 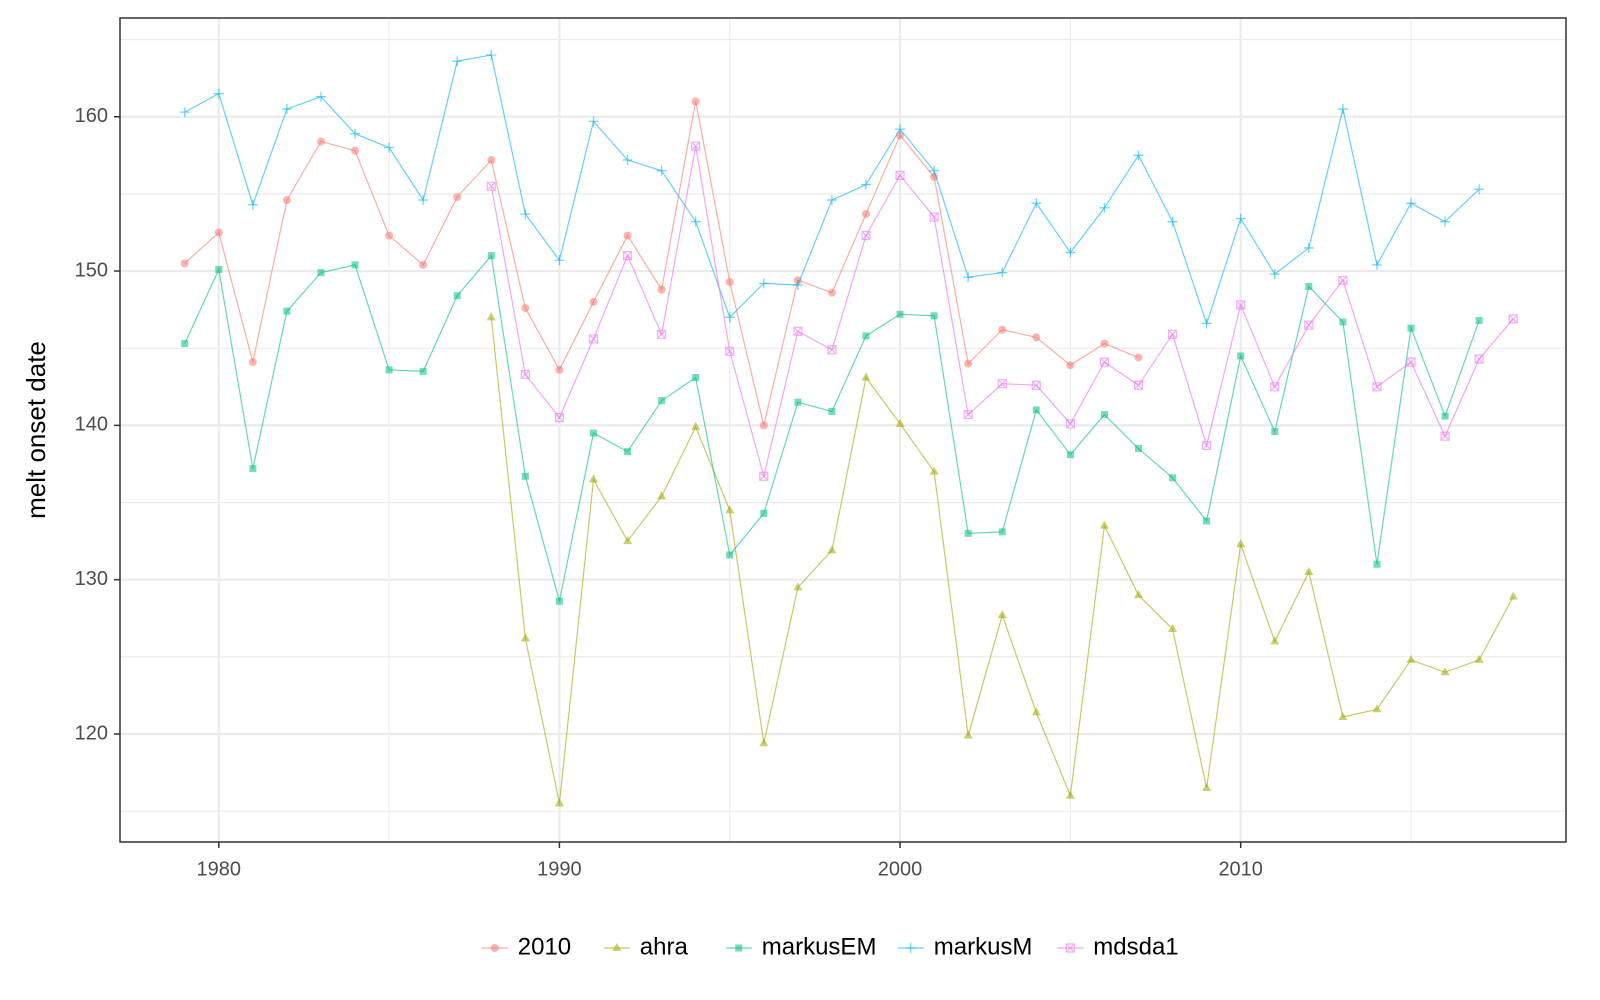 I want to click on legend-label: ahra, so click(x=664, y=946).